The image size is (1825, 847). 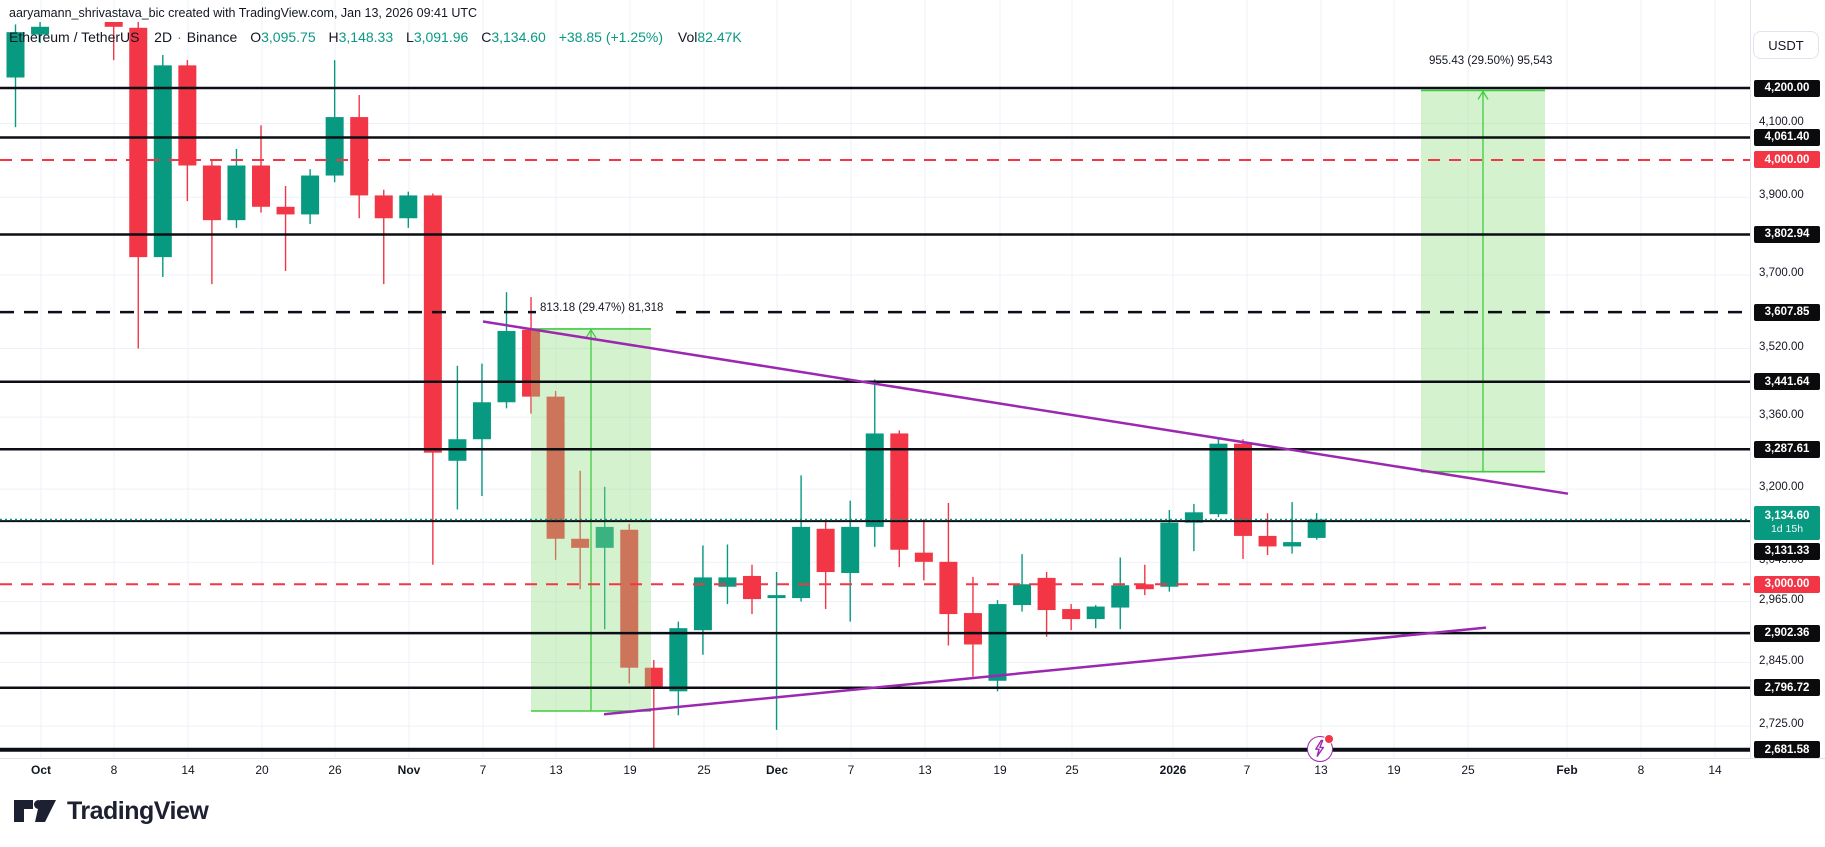 What do you see at coordinates (1320, 748) in the screenshot?
I see `events-lightning-icon` at bounding box center [1320, 748].